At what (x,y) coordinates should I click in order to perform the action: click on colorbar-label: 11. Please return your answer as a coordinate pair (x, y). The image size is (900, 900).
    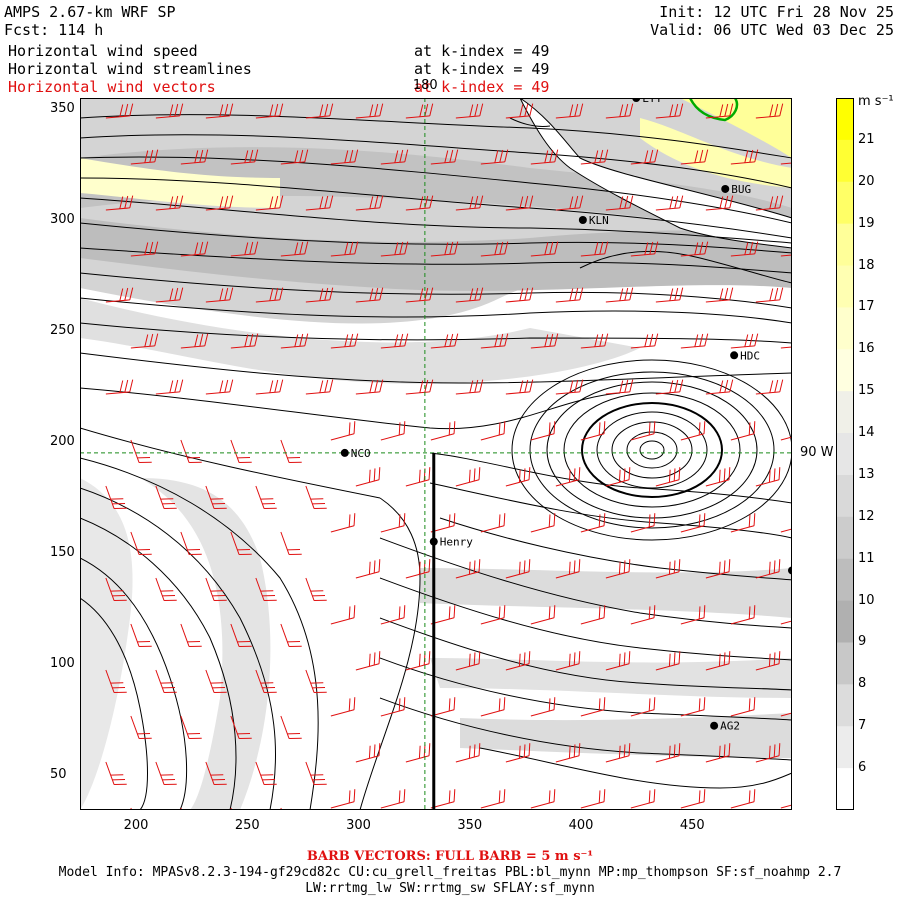
    Looking at the image, I should click on (866, 558).